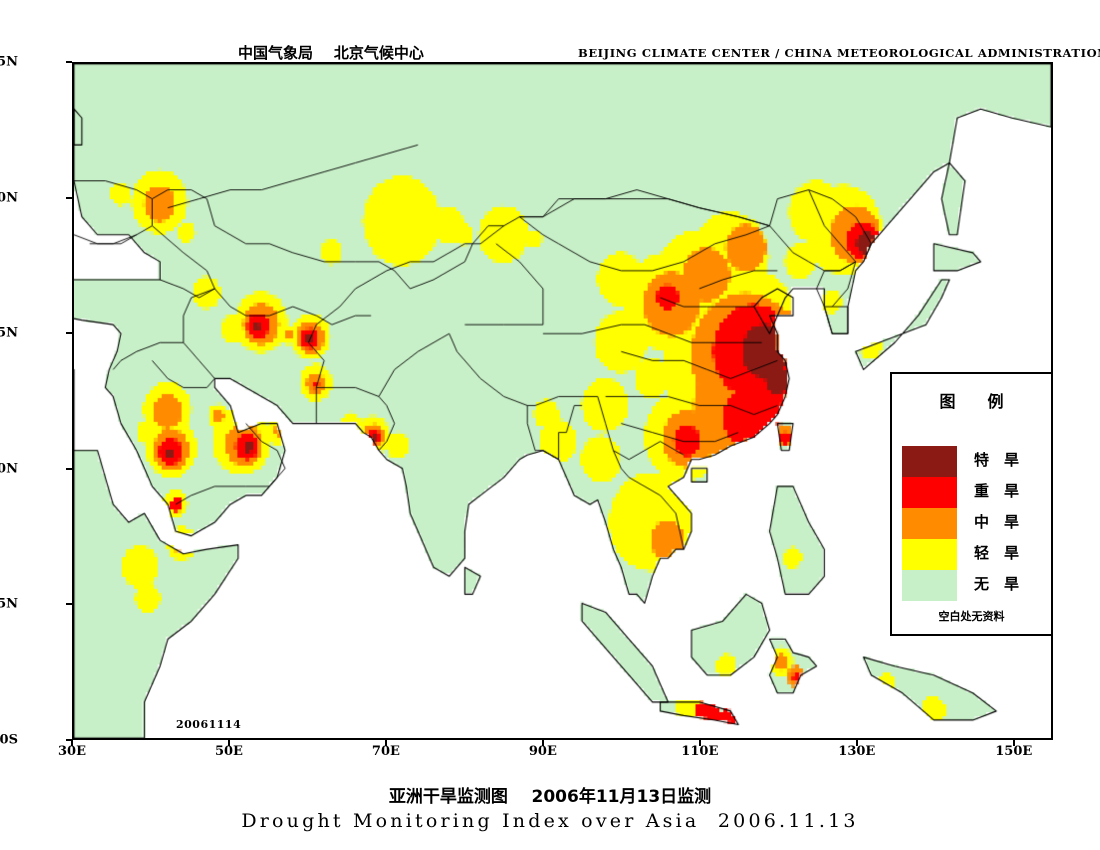 The height and width of the screenshot is (850, 1100). What do you see at coordinates (971, 401) in the screenshot?
I see `legend-title: 图 例` at bounding box center [971, 401].